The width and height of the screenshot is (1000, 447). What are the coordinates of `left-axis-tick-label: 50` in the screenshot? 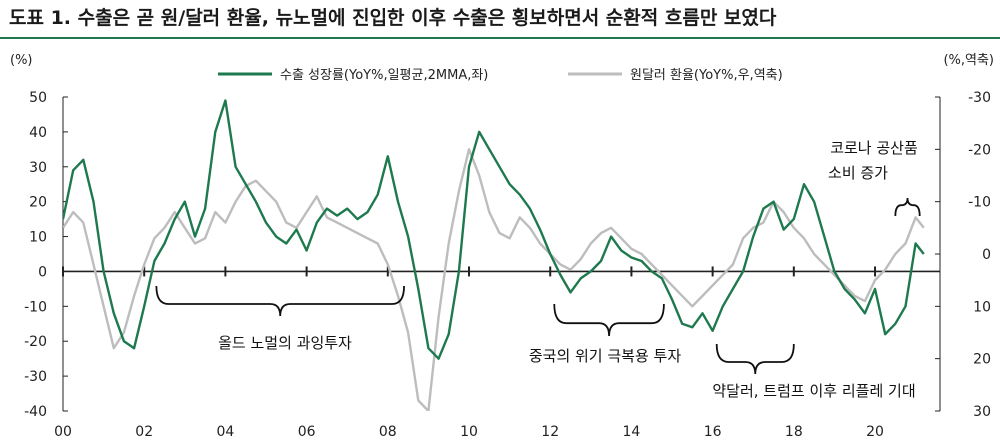 It's located at (38, 98).